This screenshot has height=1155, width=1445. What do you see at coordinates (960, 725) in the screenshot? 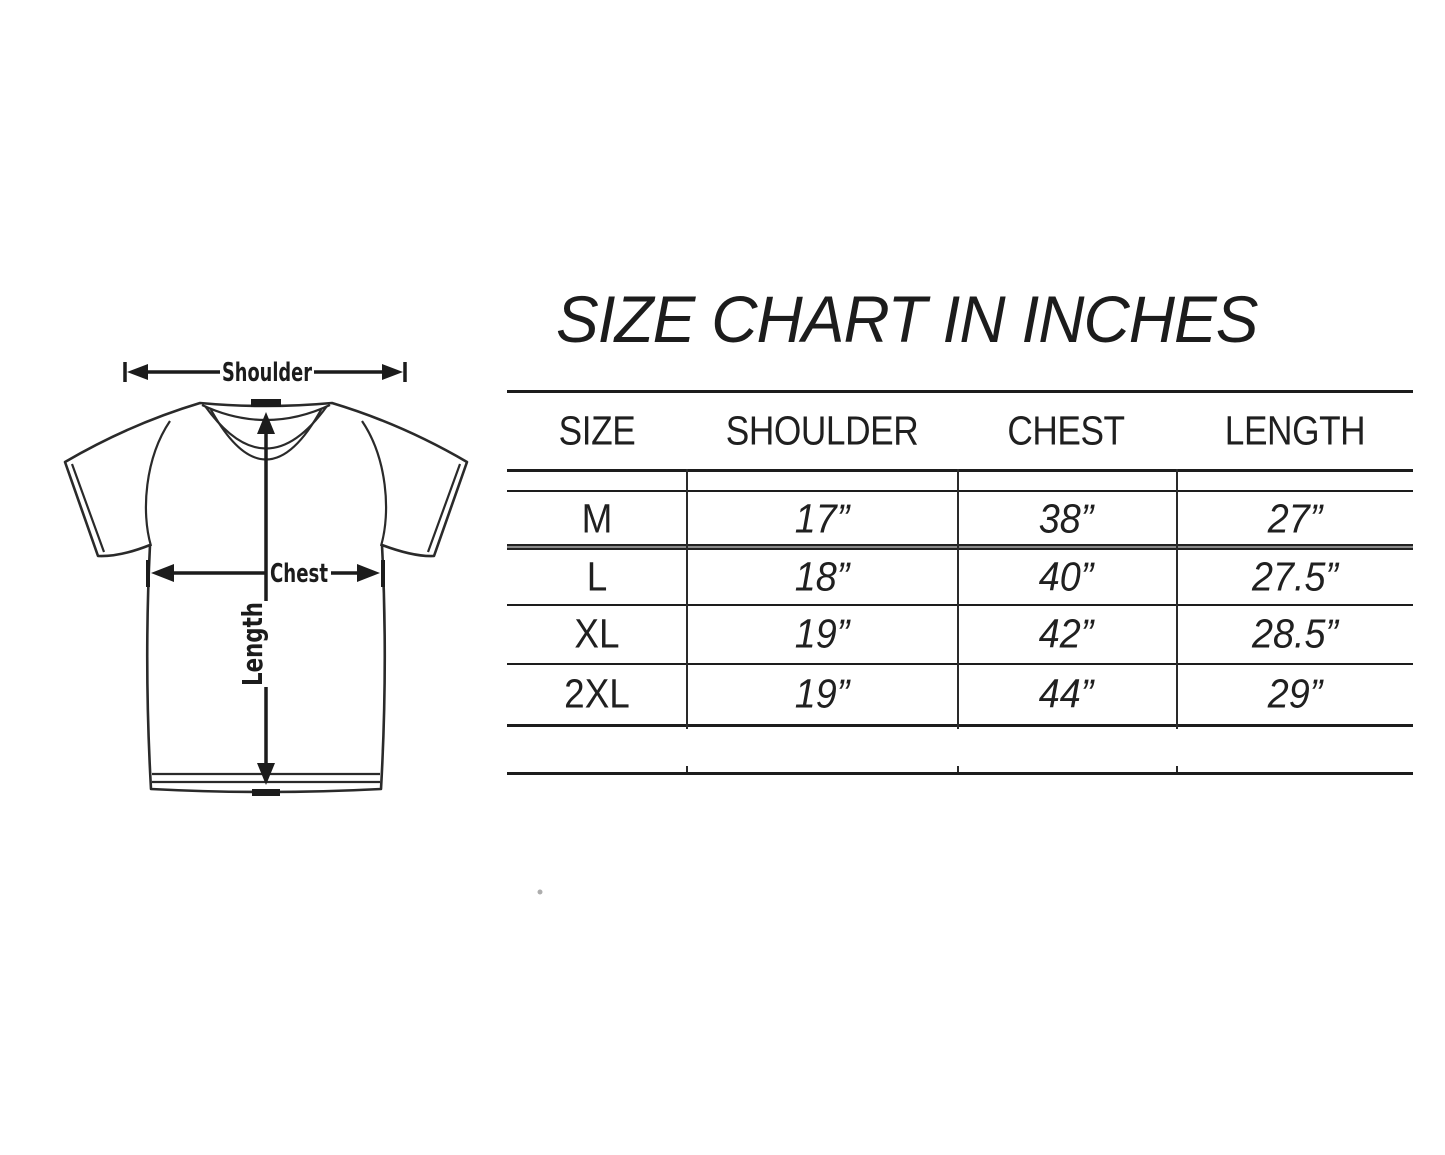
I see `table-body-bottom-rule` at bounding box center [960, 725].